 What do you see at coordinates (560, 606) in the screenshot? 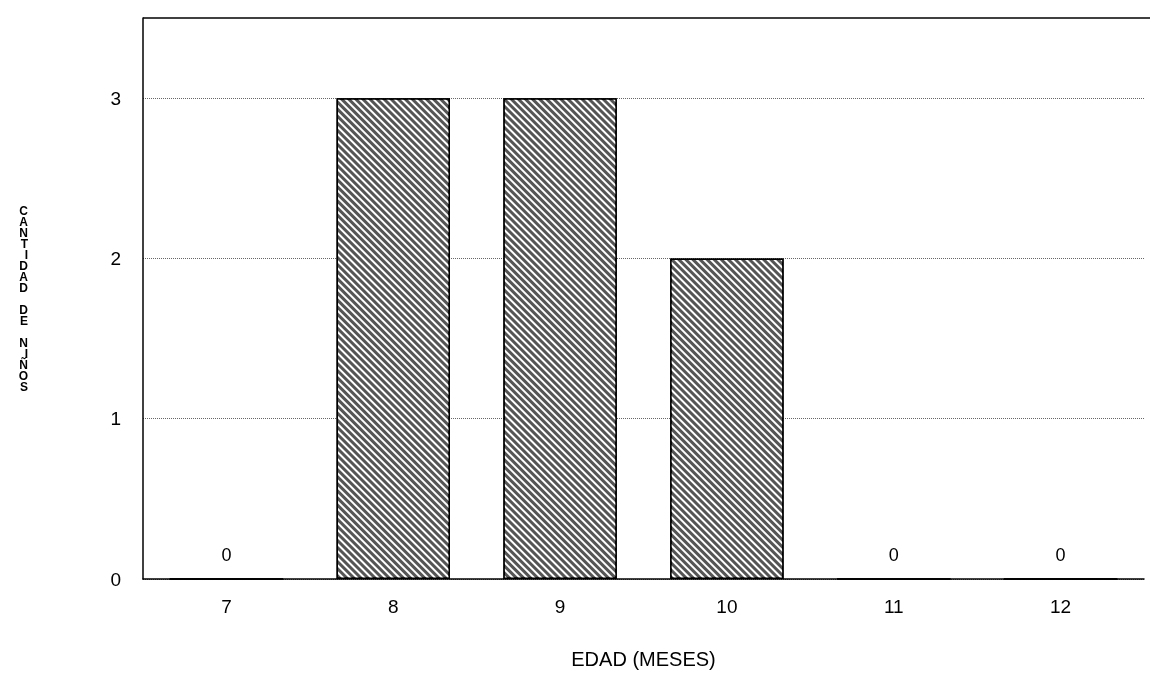
I see `x-tick-label: 9` at bounding box center [560, 606].